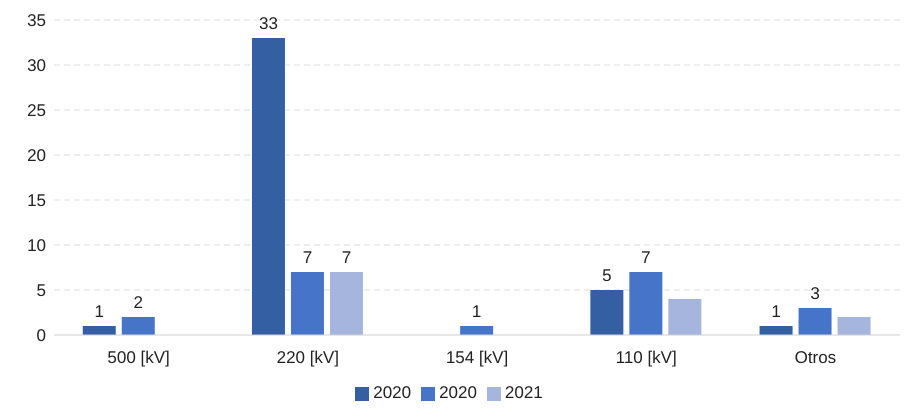 The width and height of the screenshot is (912, 415). What do you see at coordinates (36, 110) in the screenshot?
I see `y-tick-label: 25` at bounding box center [36, 110].